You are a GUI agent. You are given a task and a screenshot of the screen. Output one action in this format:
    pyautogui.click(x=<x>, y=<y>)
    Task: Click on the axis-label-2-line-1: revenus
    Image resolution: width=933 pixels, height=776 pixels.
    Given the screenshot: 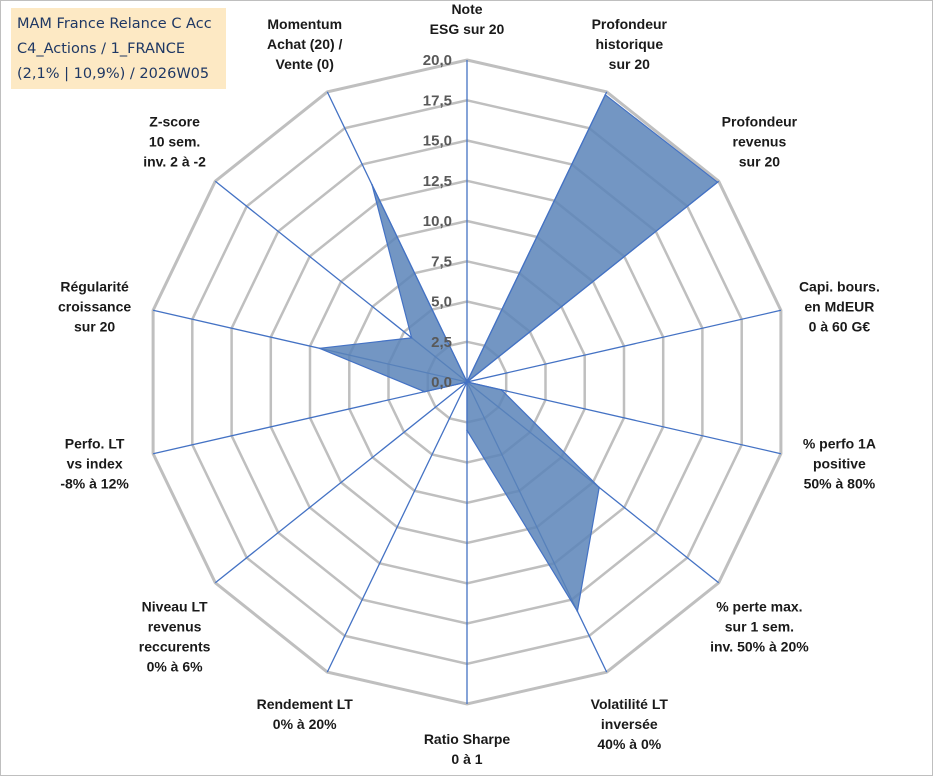 What is the action you would take?
    pyautogui.click(x=760, y=142)
    